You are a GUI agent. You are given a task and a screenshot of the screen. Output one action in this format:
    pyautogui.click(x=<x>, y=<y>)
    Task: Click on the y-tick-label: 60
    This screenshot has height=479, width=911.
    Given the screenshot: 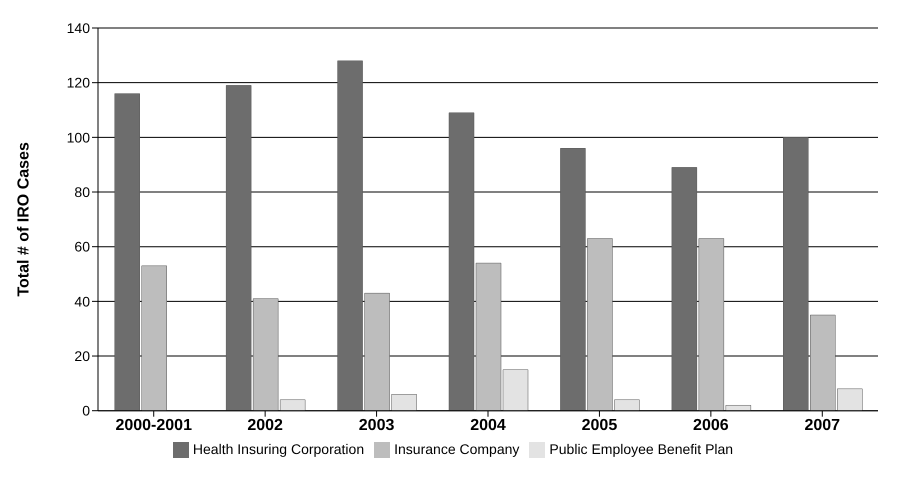 What is the action you would take?
    pyautogui.click(x=82, y=246)
    